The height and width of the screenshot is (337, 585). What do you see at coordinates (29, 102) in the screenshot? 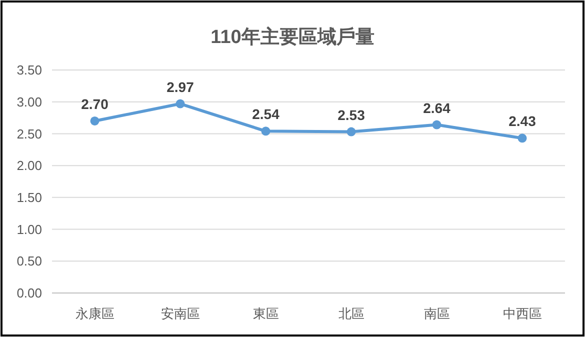
I see `y-tick-label: 3.00` at bounding box center [29, 102].